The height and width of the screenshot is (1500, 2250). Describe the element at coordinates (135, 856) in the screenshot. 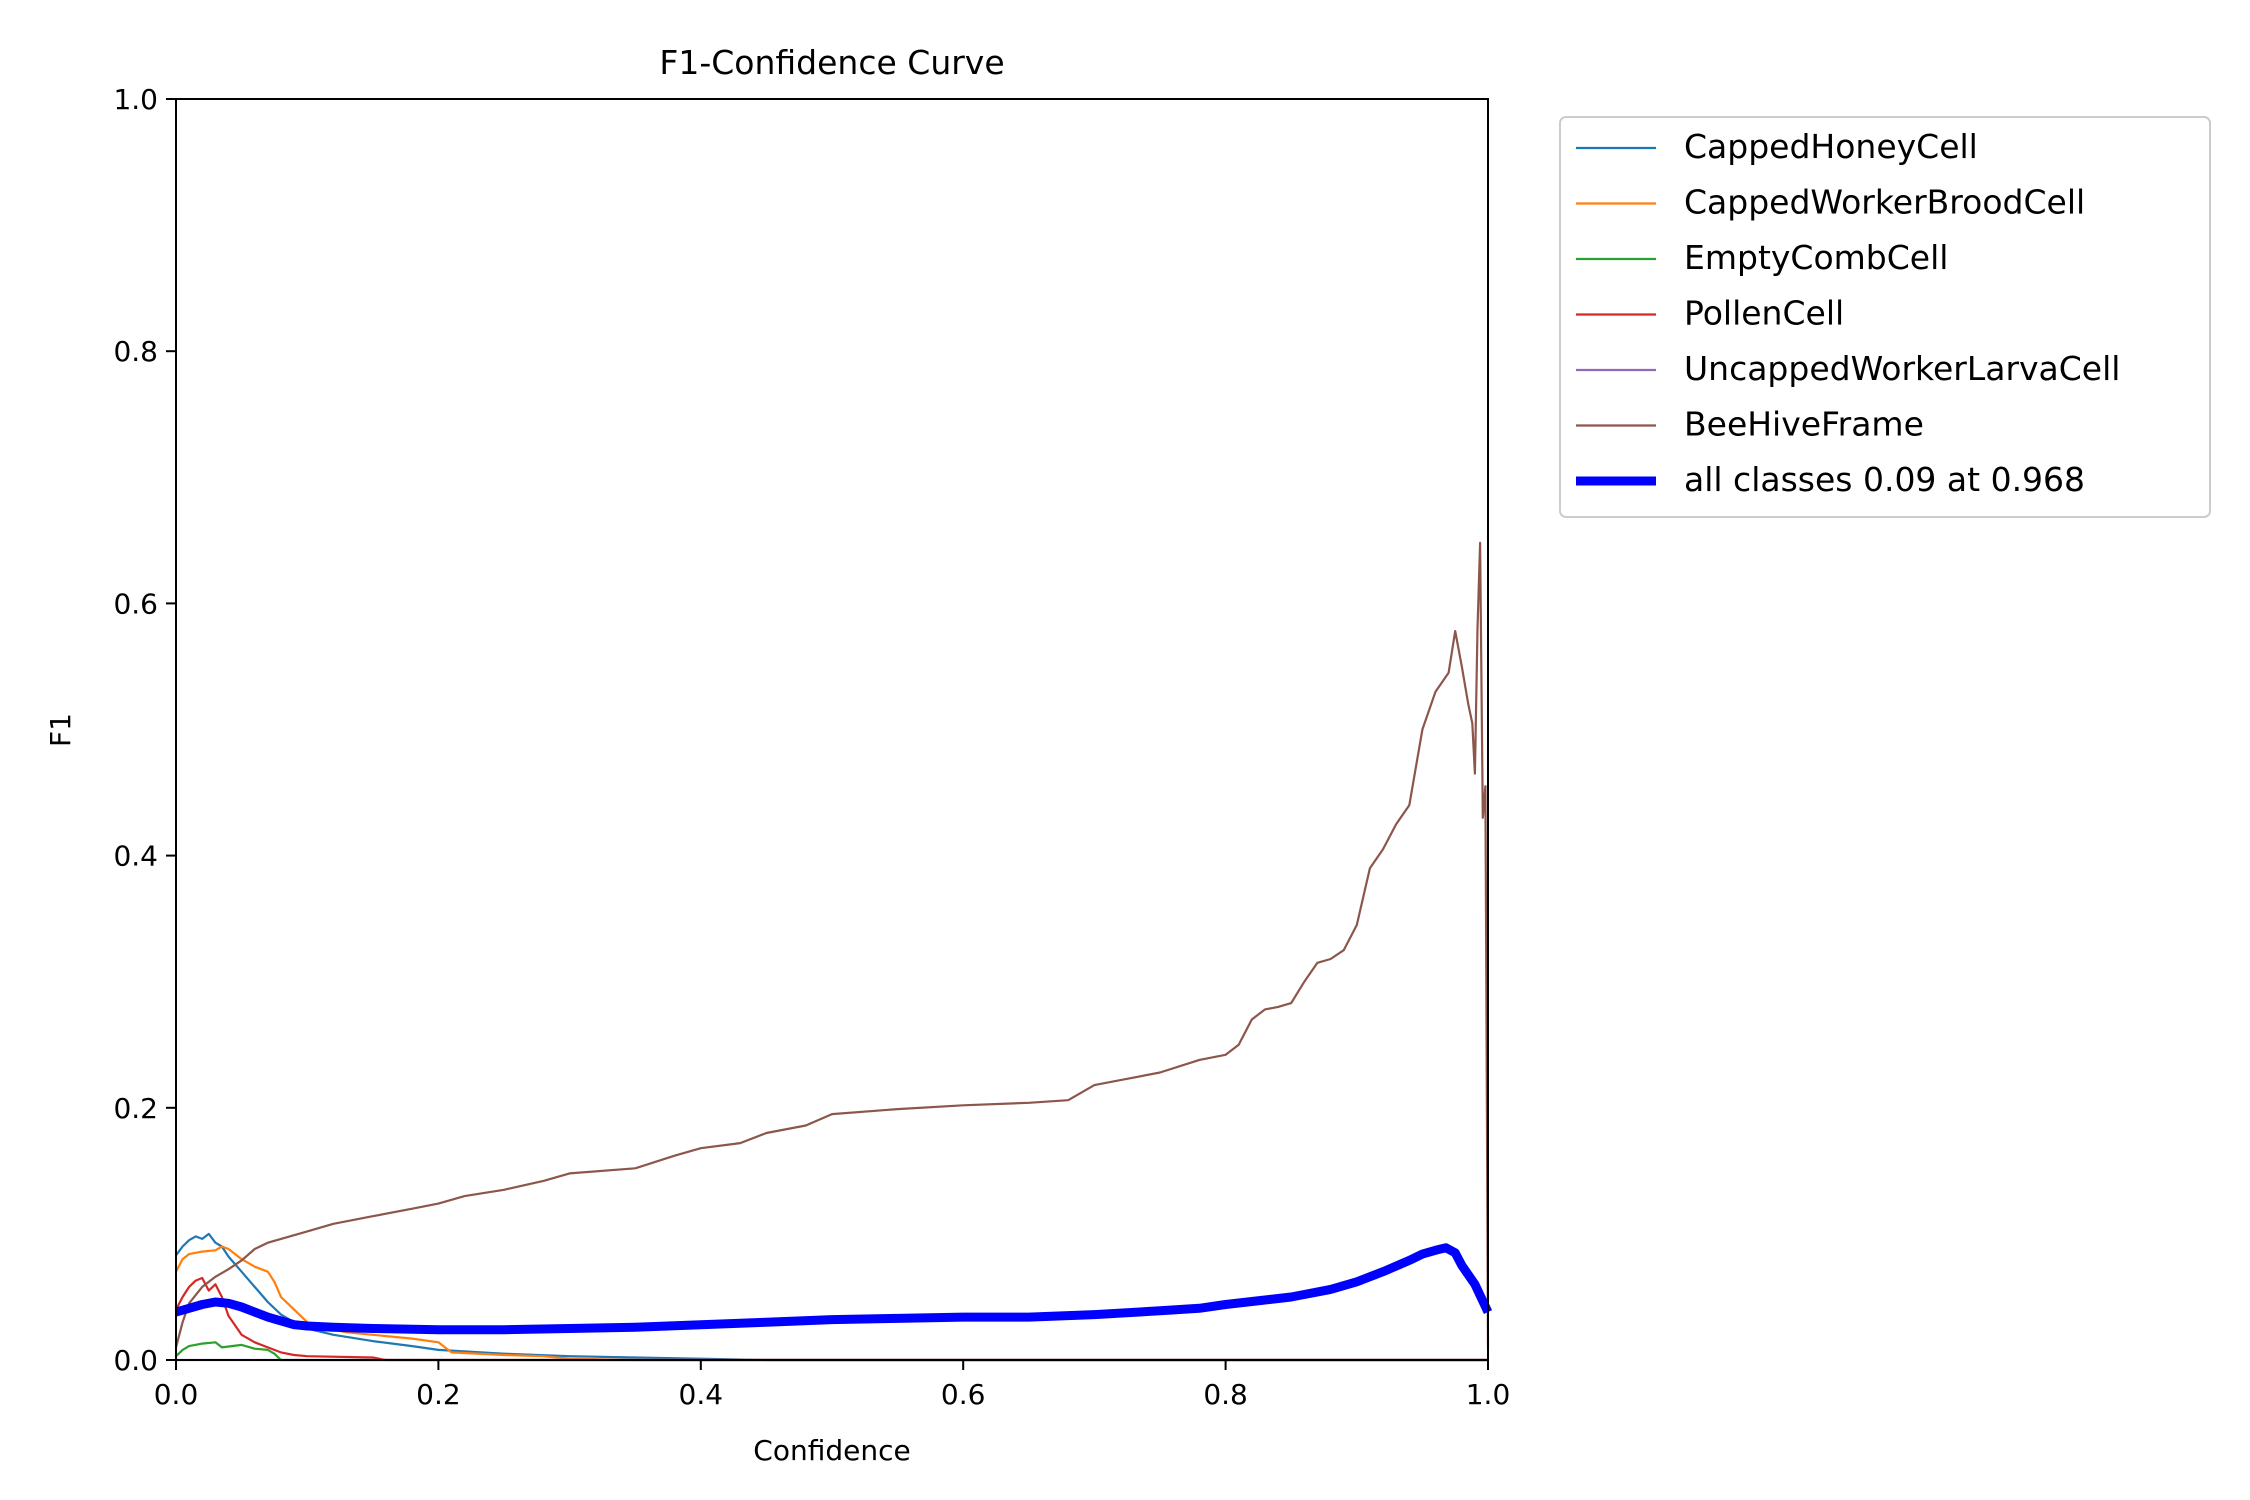

I see `y-tick-label: 0.4` at that location.